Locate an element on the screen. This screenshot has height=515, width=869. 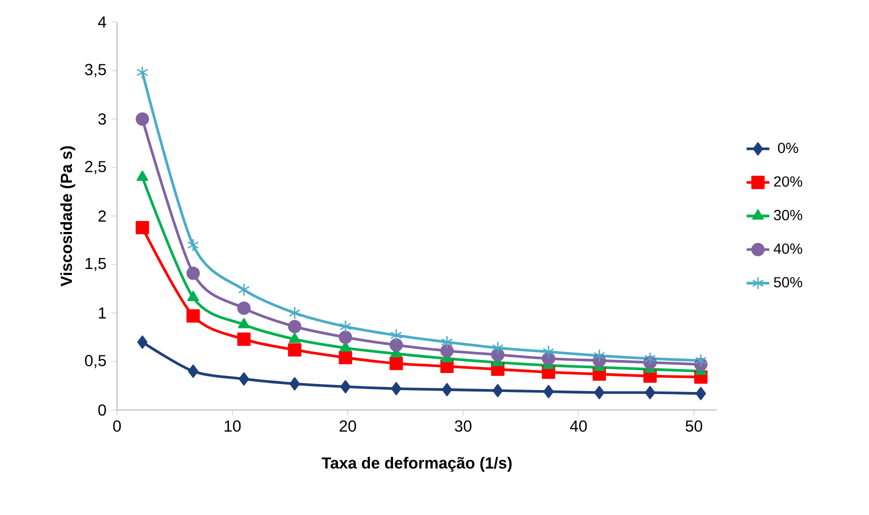
y-axis-title: Viscosidade (Pa s) is located at coordinates (68, 216).